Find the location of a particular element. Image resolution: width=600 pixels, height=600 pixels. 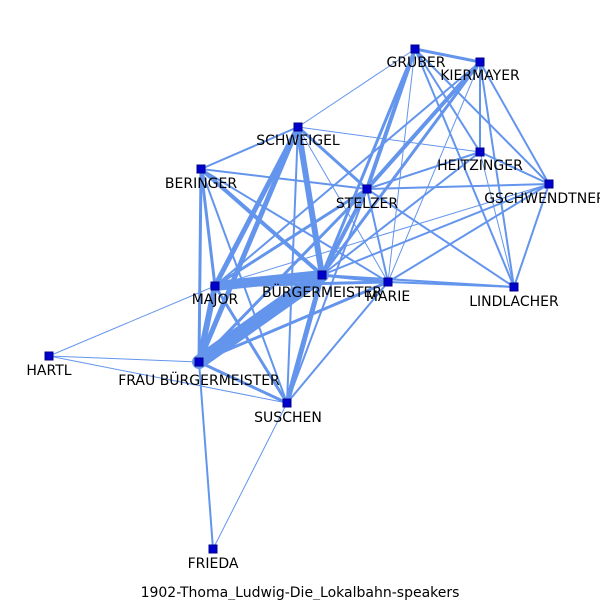

edge-major-suschen is located at coordinates (251, 344).